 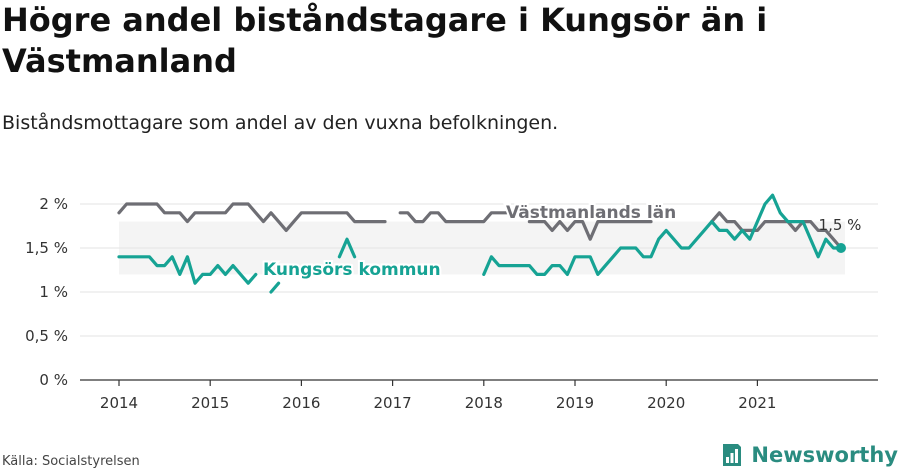 I want to click on x-tick-label: 2016, so click(x=301, y=403).